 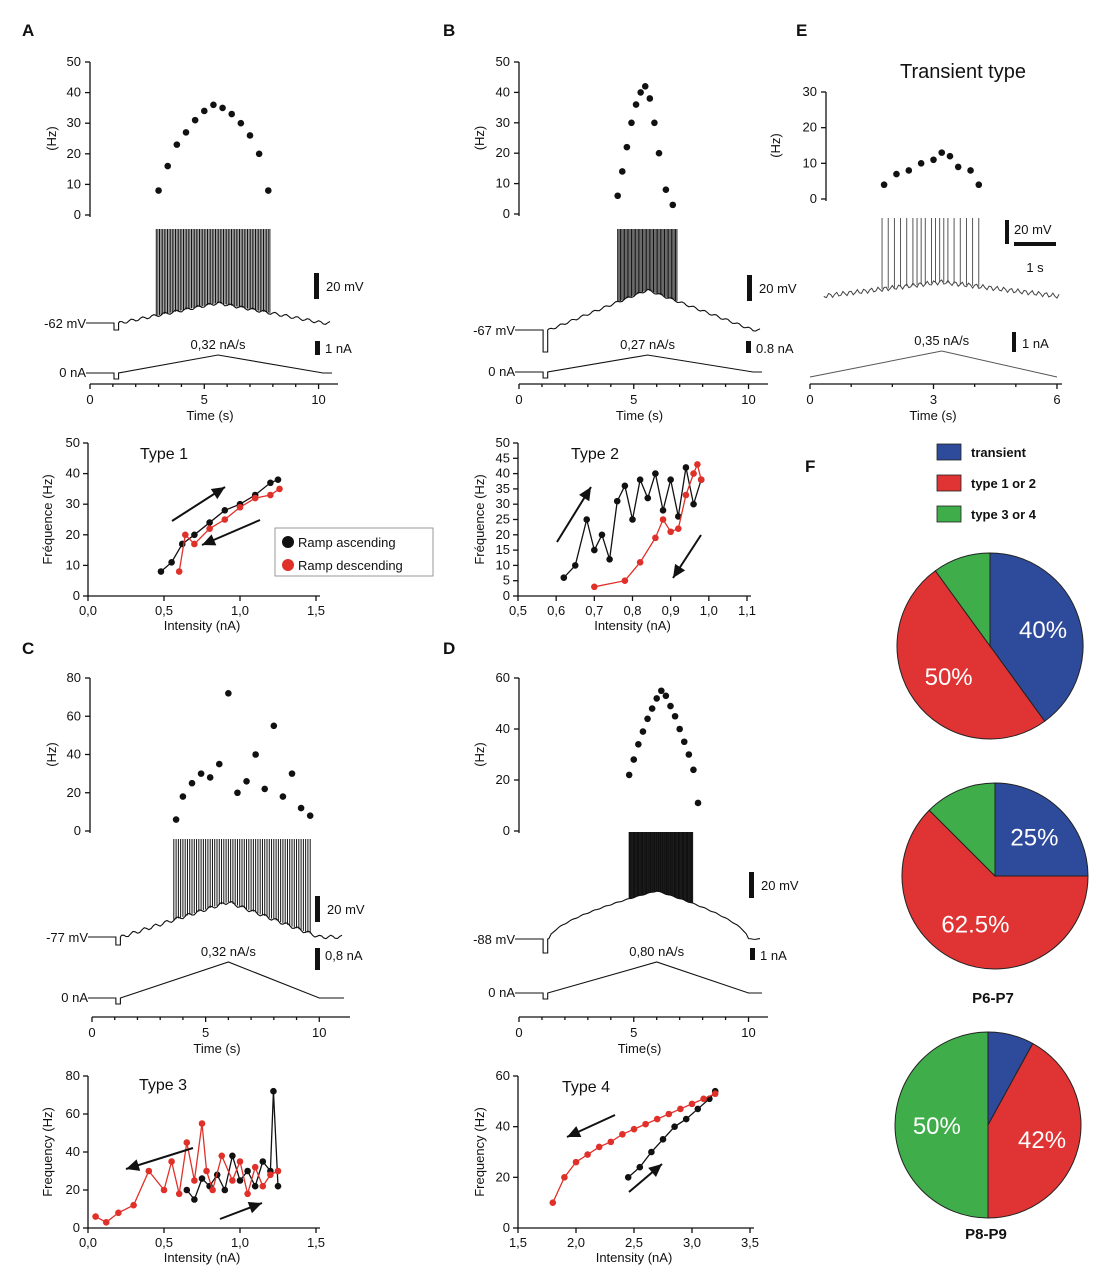 I want to click on c-resting-potential: -77 mV, so click(x=67, y=937).